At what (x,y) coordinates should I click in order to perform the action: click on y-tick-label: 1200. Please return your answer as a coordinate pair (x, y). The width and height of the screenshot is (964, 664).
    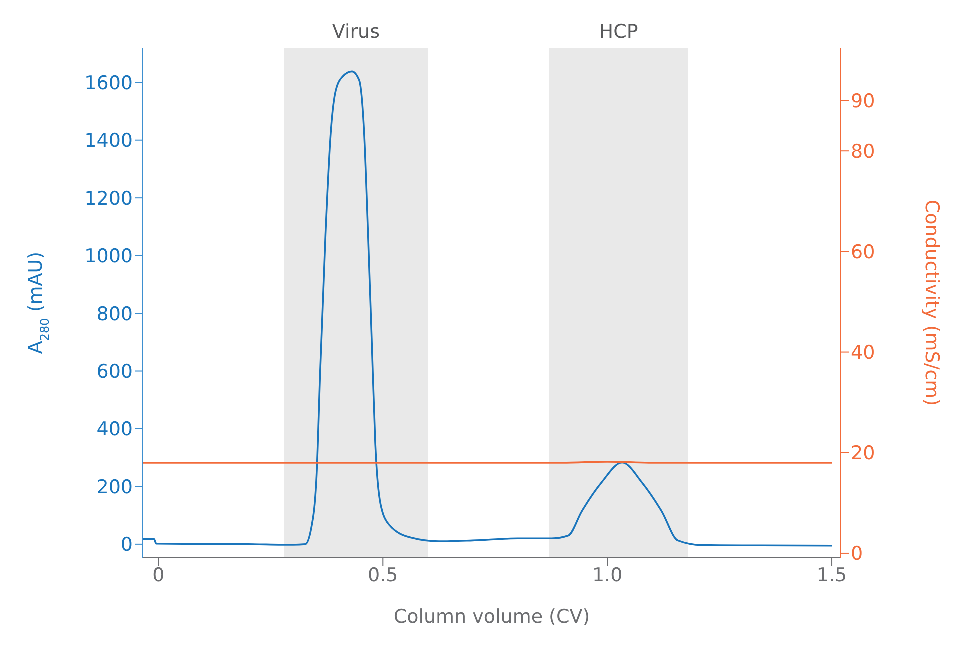
    Looking at the image, I should click on (108, 199).